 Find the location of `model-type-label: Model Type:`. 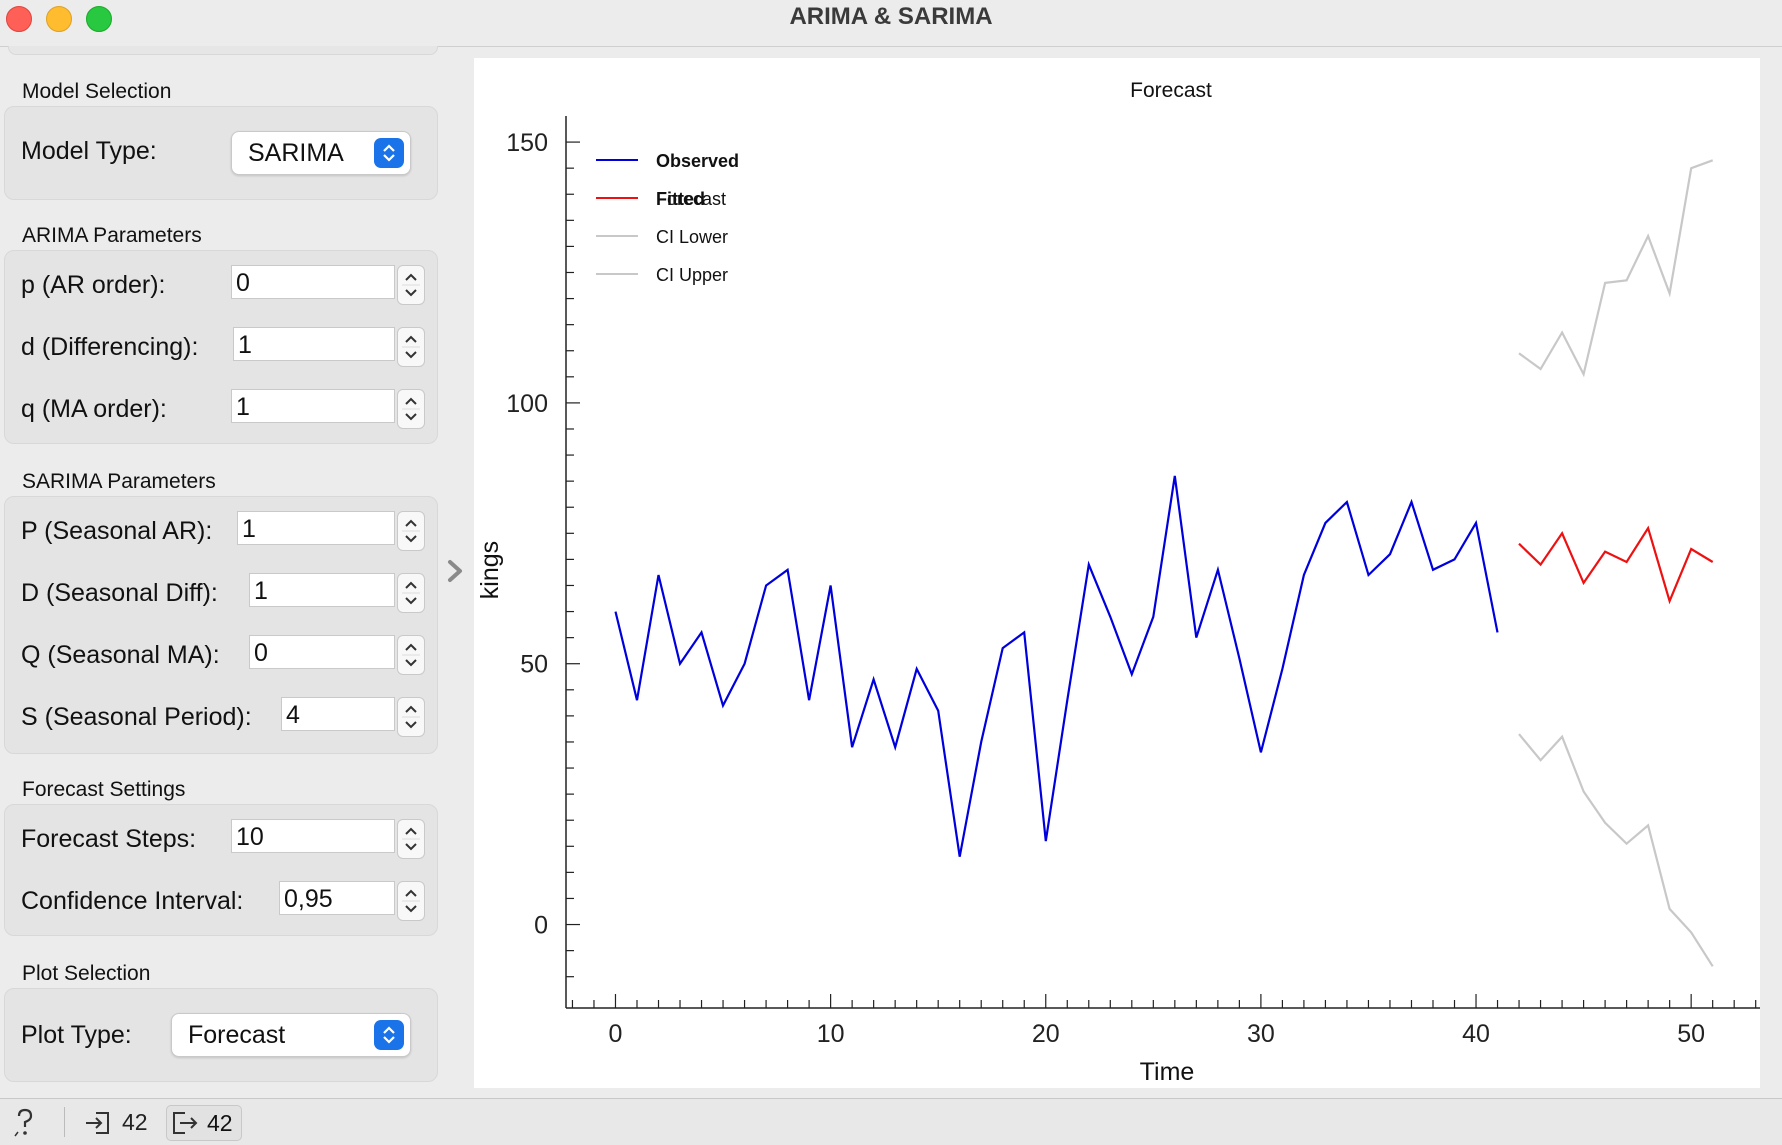

model-type-label: Model Type: is located at coordinates (89, 151).